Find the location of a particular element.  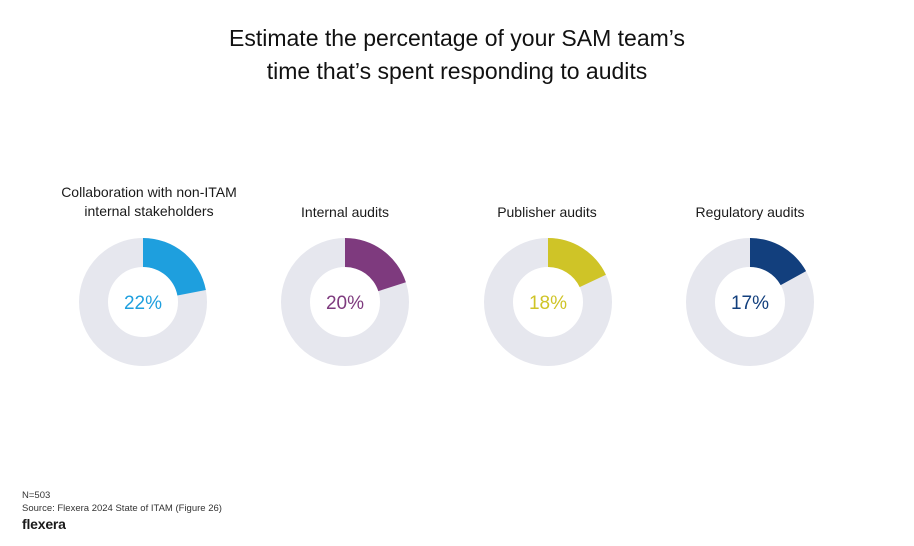

sample-size: N=503 is located at coordinates (36, 495).